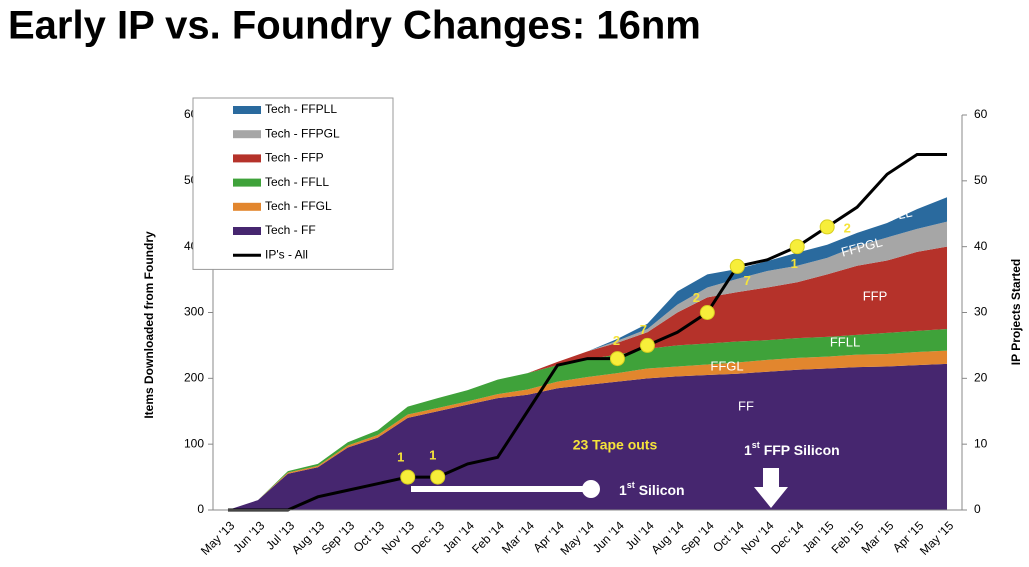  What do you see at coordinates (301, 109) in the screenshot?
I see `legend-label: Tech - FFPLL` at bounding box center [301, 109].